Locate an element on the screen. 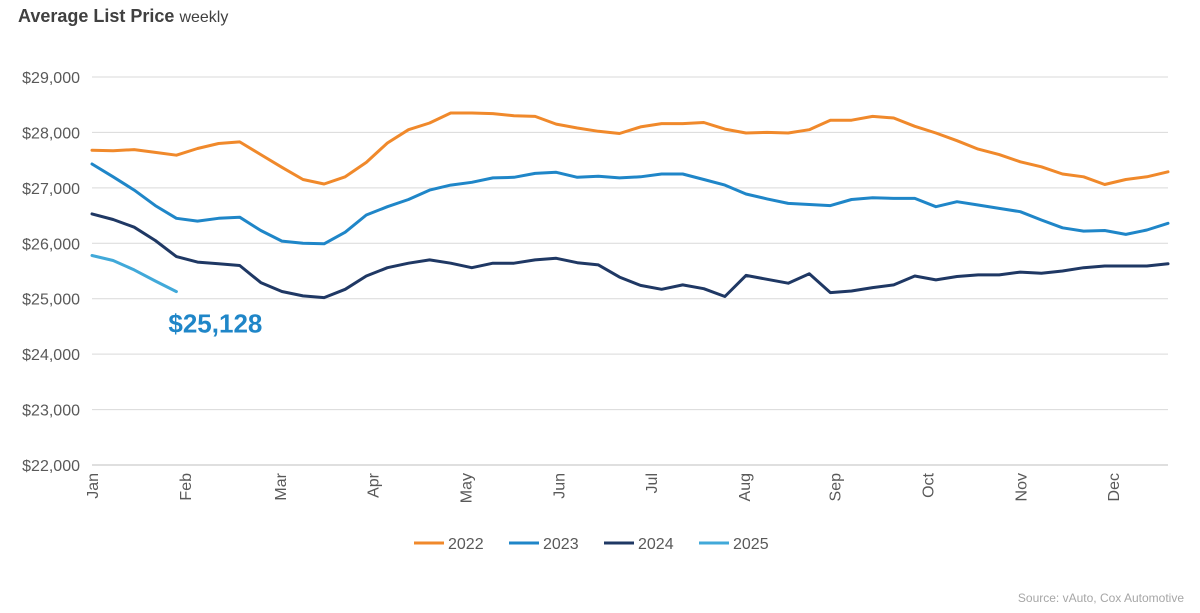 The width and height of the screenshot is (1200, 613). series-line-2023 is located at coordinates (630, 204).